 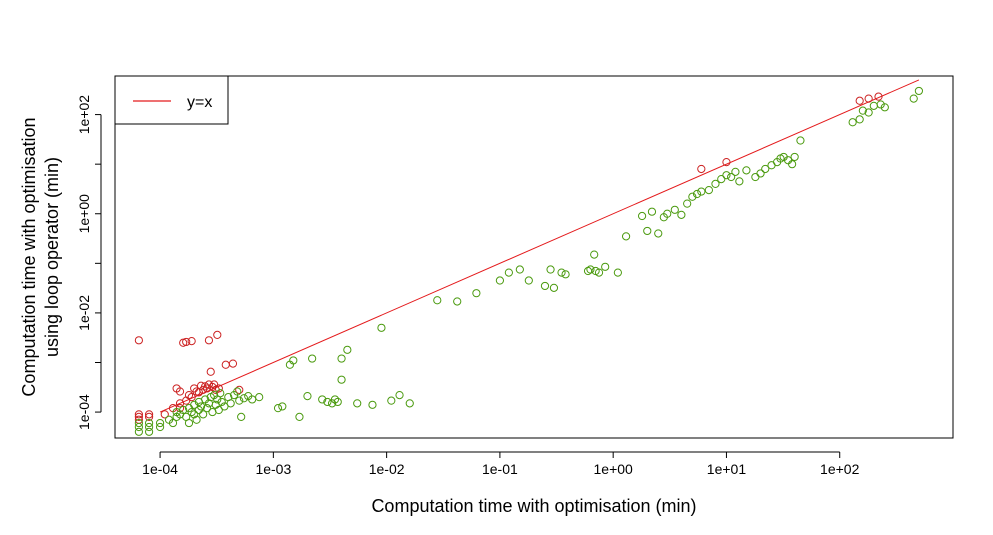 I want to click on x-tick-label: 1e-03, so click(x=273, y=469).